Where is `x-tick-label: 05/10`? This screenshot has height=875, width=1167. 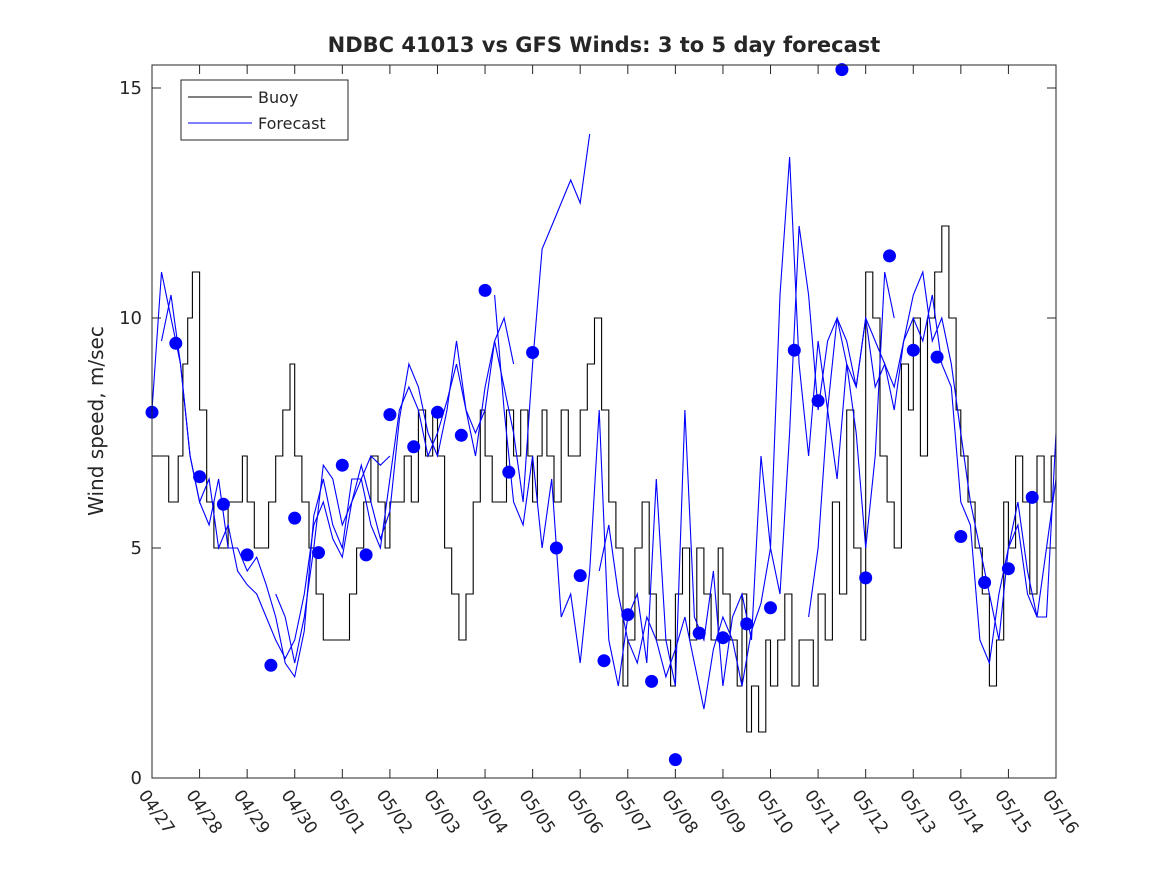 x-tick-label: 05/10 is located at coordinates (774, 812).